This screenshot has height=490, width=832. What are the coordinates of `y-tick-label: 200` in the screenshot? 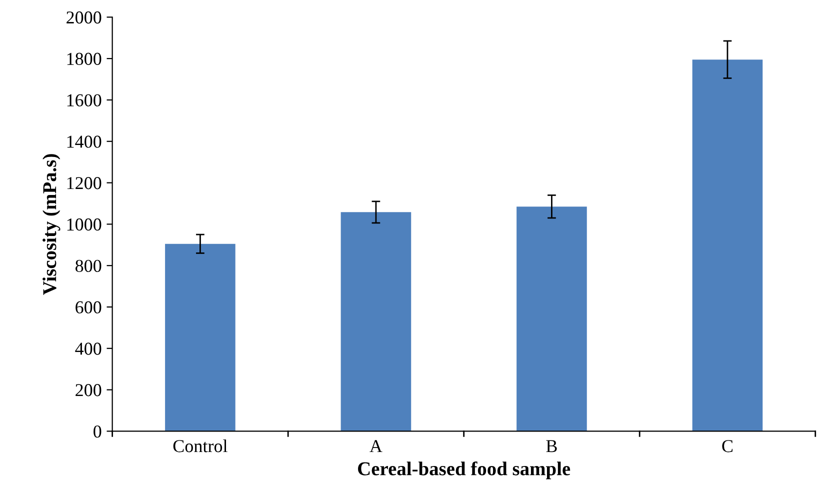 It's located at (89, 390).